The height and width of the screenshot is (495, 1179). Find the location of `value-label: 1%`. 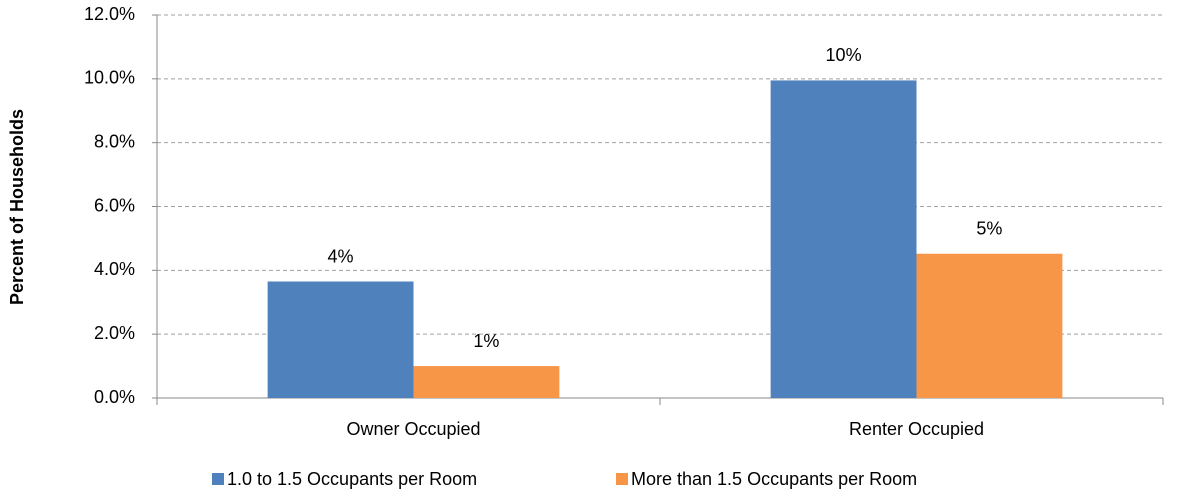

value-label: 1% is located at coordinates (486, 341).